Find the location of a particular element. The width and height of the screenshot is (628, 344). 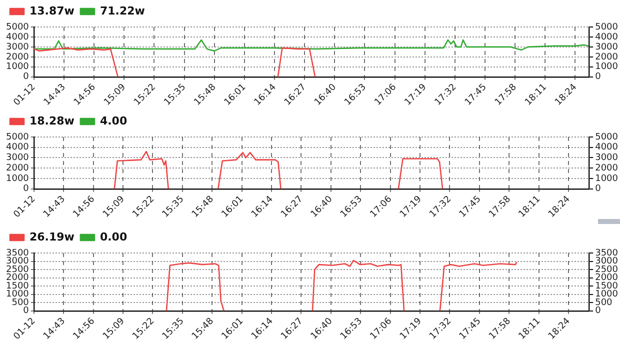

y-tick-label: 500 is located at coordinates (21, 303).